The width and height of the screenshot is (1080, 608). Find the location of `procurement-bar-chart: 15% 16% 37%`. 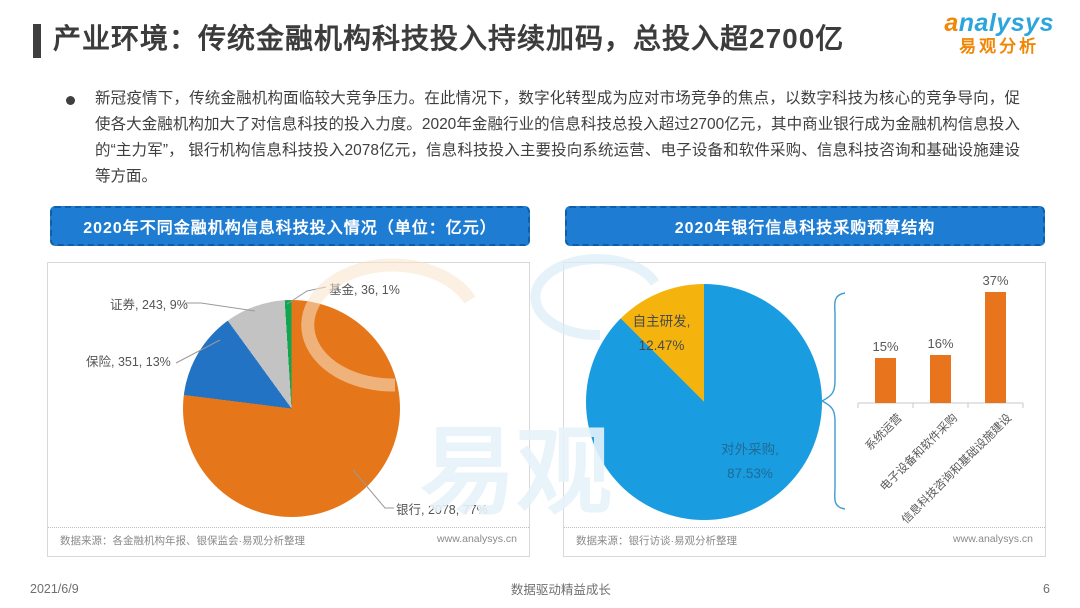

procurement-bar-chart: 15% 16% 37% is located at coordinates (940, 333).